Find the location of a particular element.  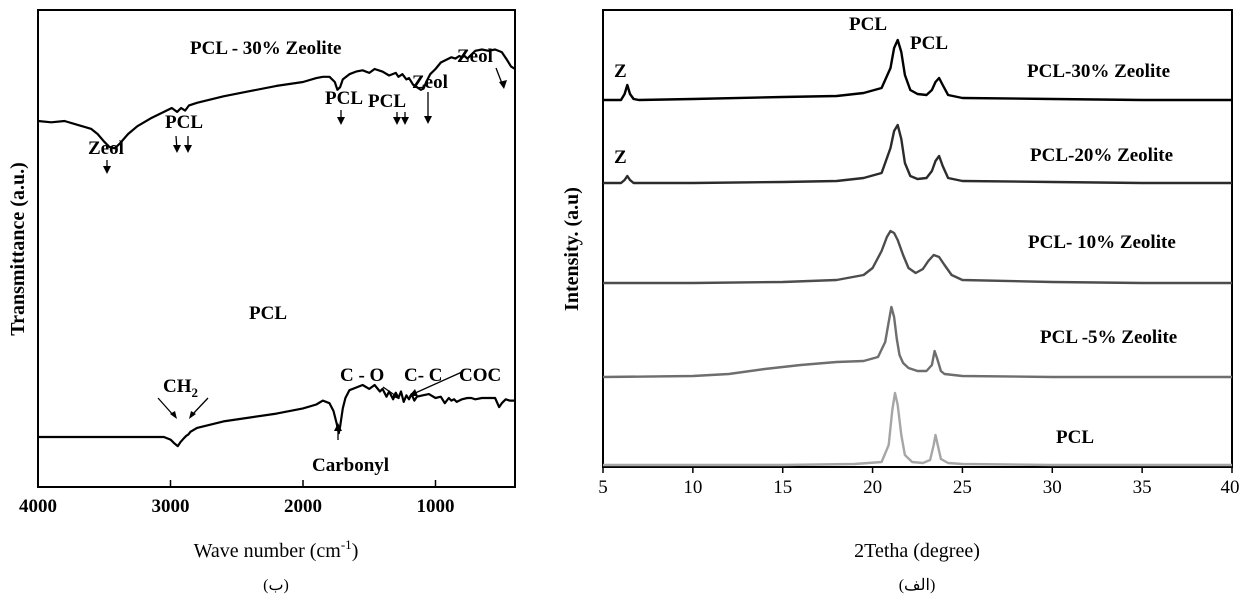

ftir-annotation: CH2 is located at coordinates (180, 388).